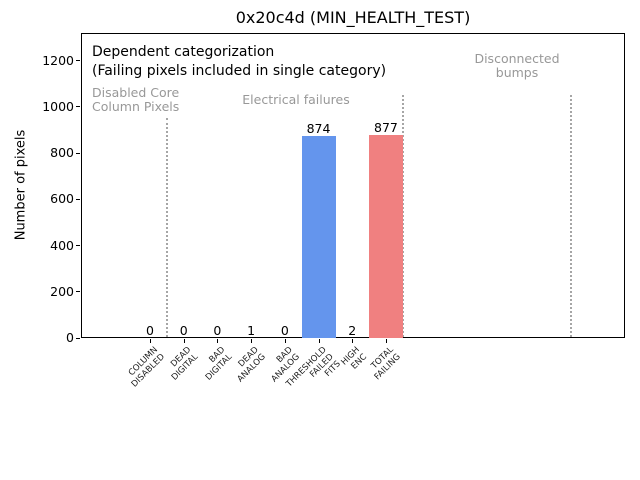 The width and height of the screenshot is (640, 480). What do you see at coordinates (216, 364) in the screenshot?
I see `x-tick-label: BAD DIGITAL` at bounding box center [216, 364].